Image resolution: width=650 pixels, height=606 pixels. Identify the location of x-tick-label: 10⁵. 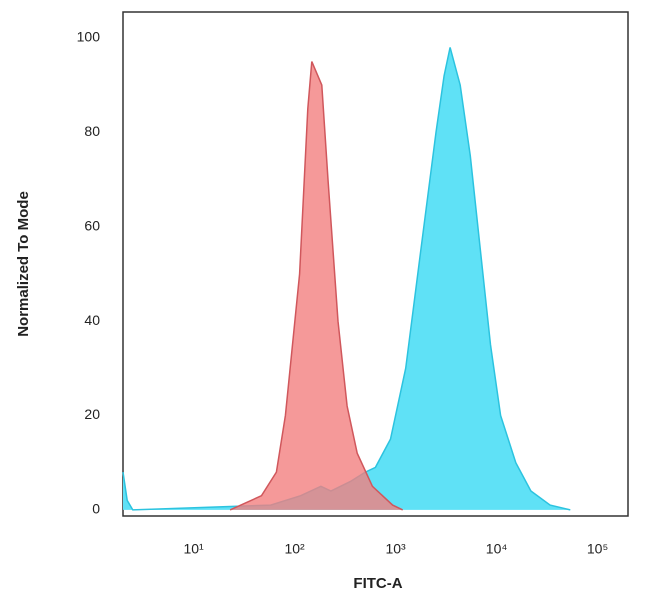
(597, 549).